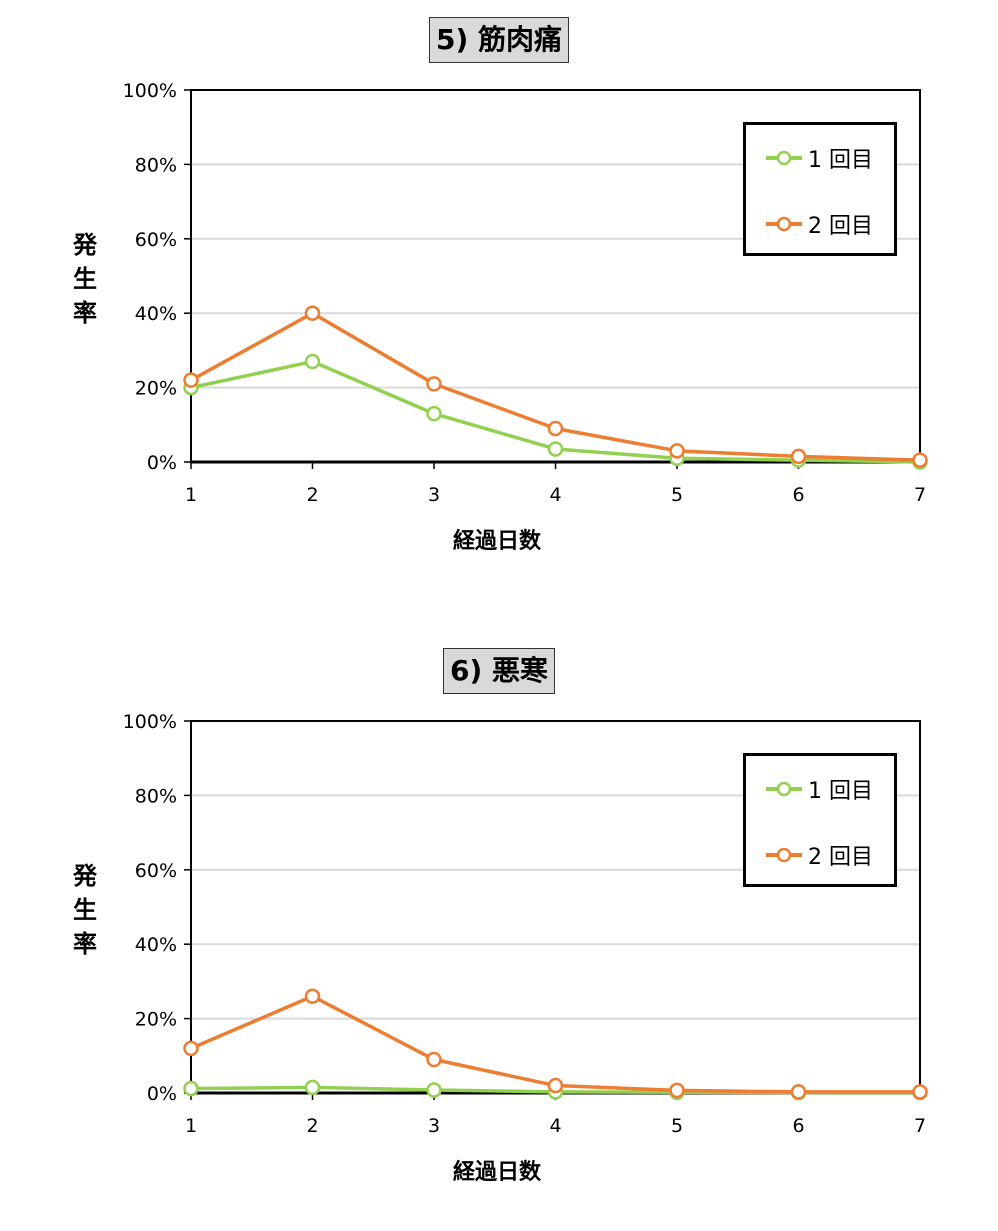  Describe the element at coordinates (499, 671) in the screenshot. I see `chart-title: 6) 悪寒` at that location.